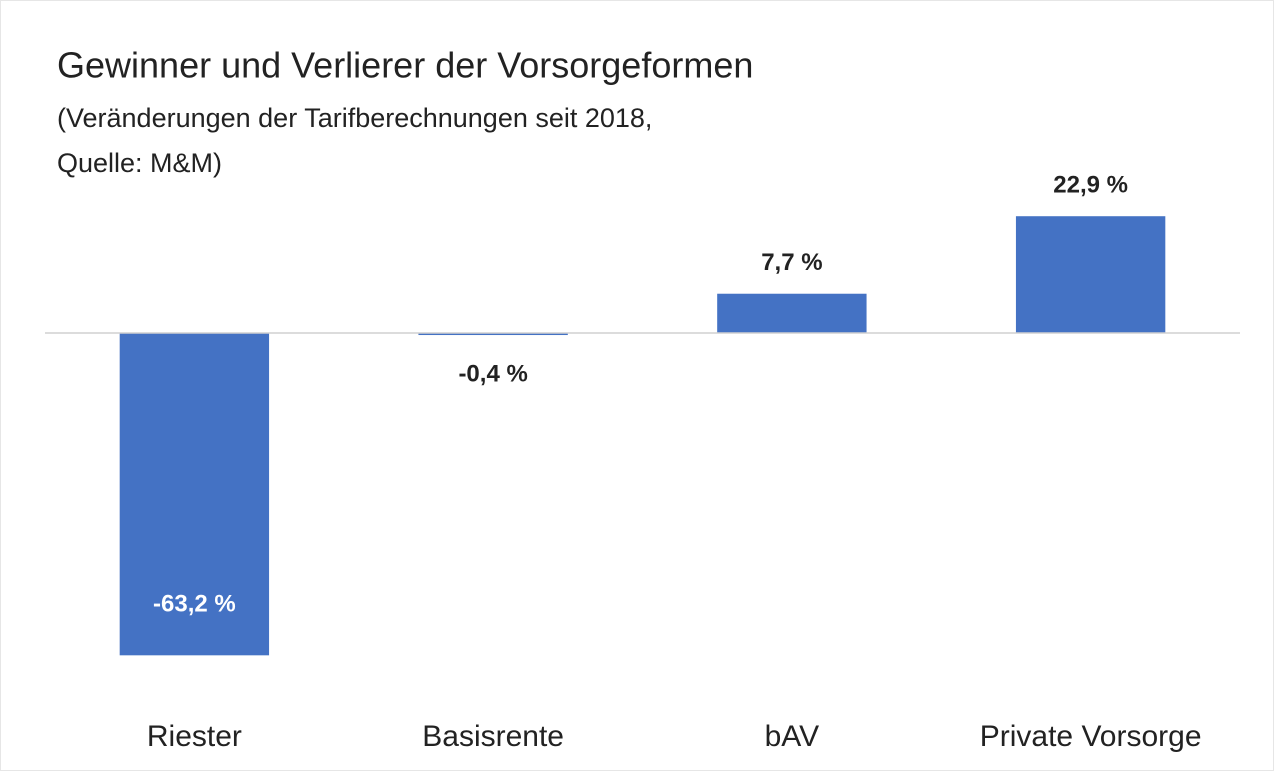 This screenshot has width=1274, height=771. What do you see at coordinates (194, 604) in the screenshot?
I see `value-label: -63,2 %` at bounding box center [194, 604].